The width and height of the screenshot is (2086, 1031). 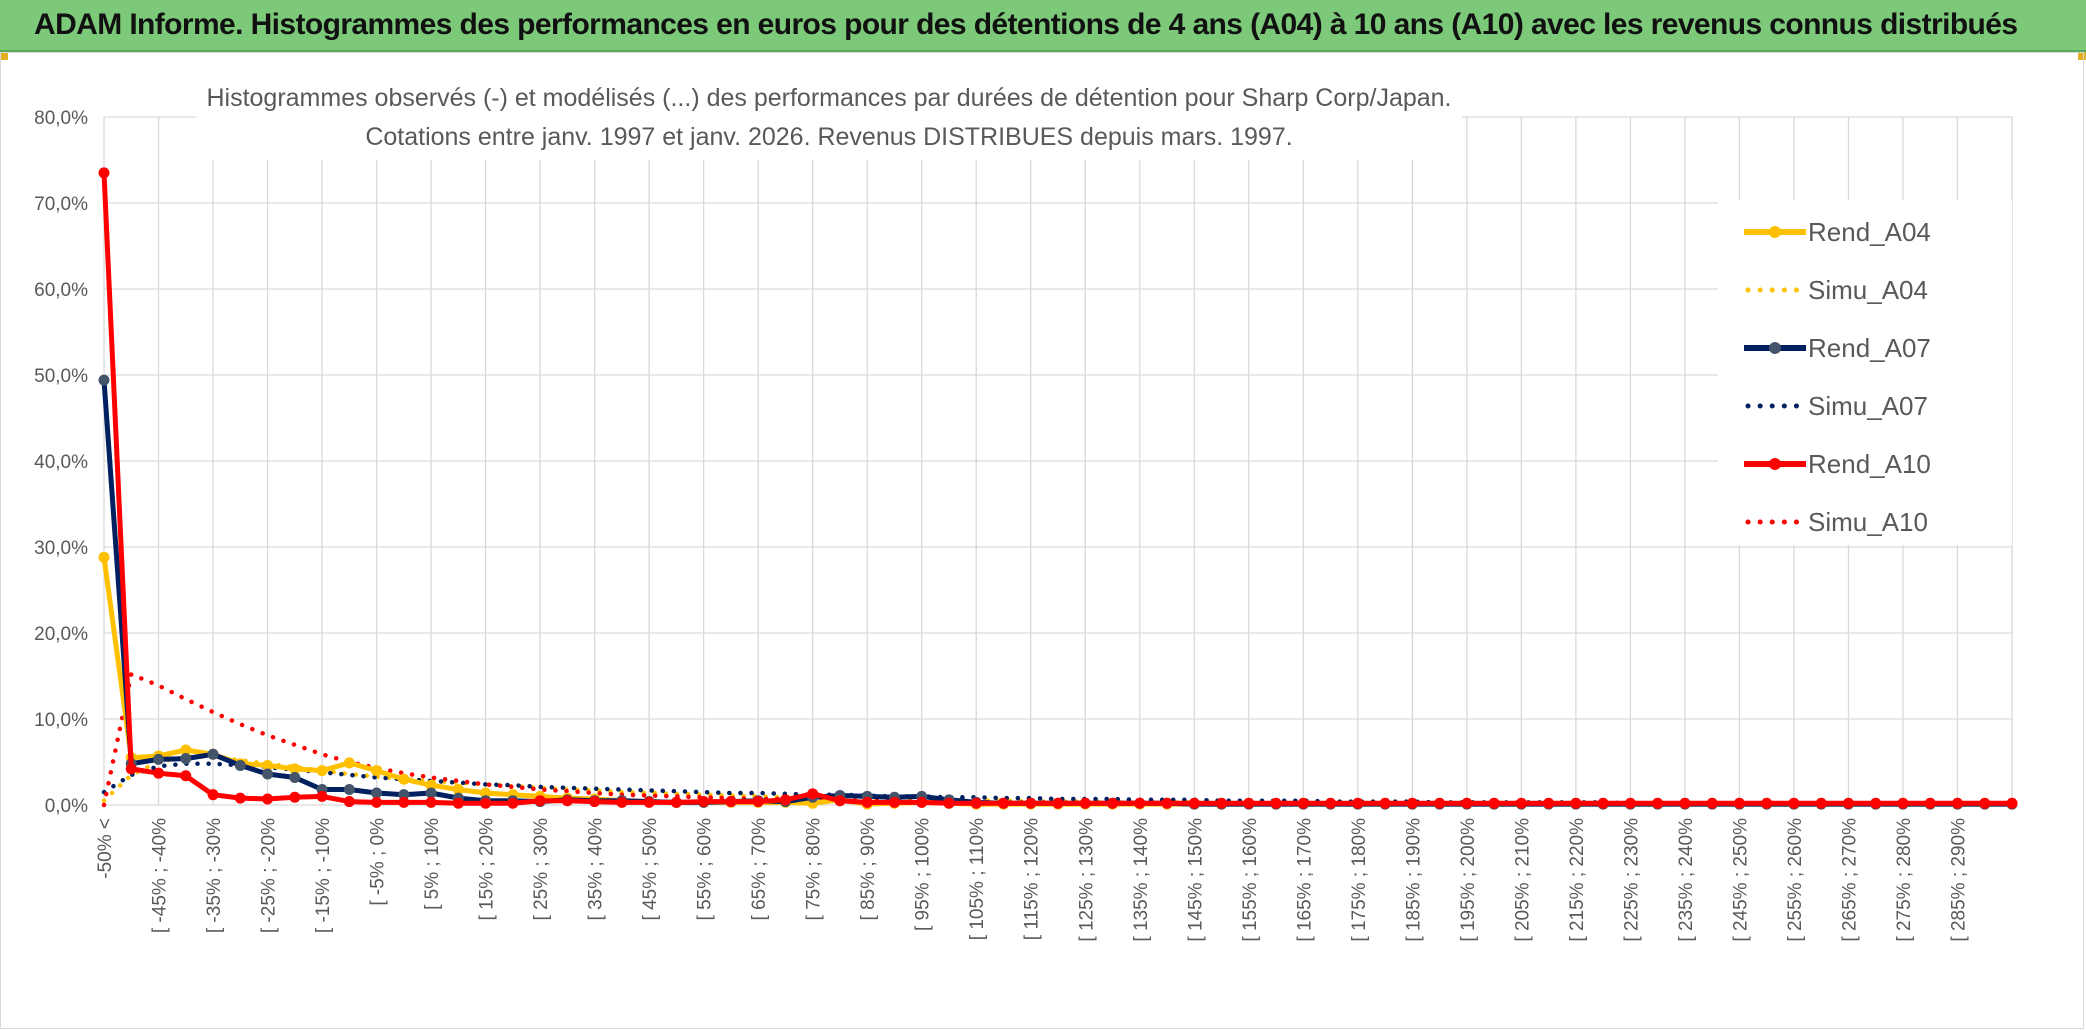 I want to click on x-tick-label: [ 125% ; 130%, so click(x=1086, y=880).